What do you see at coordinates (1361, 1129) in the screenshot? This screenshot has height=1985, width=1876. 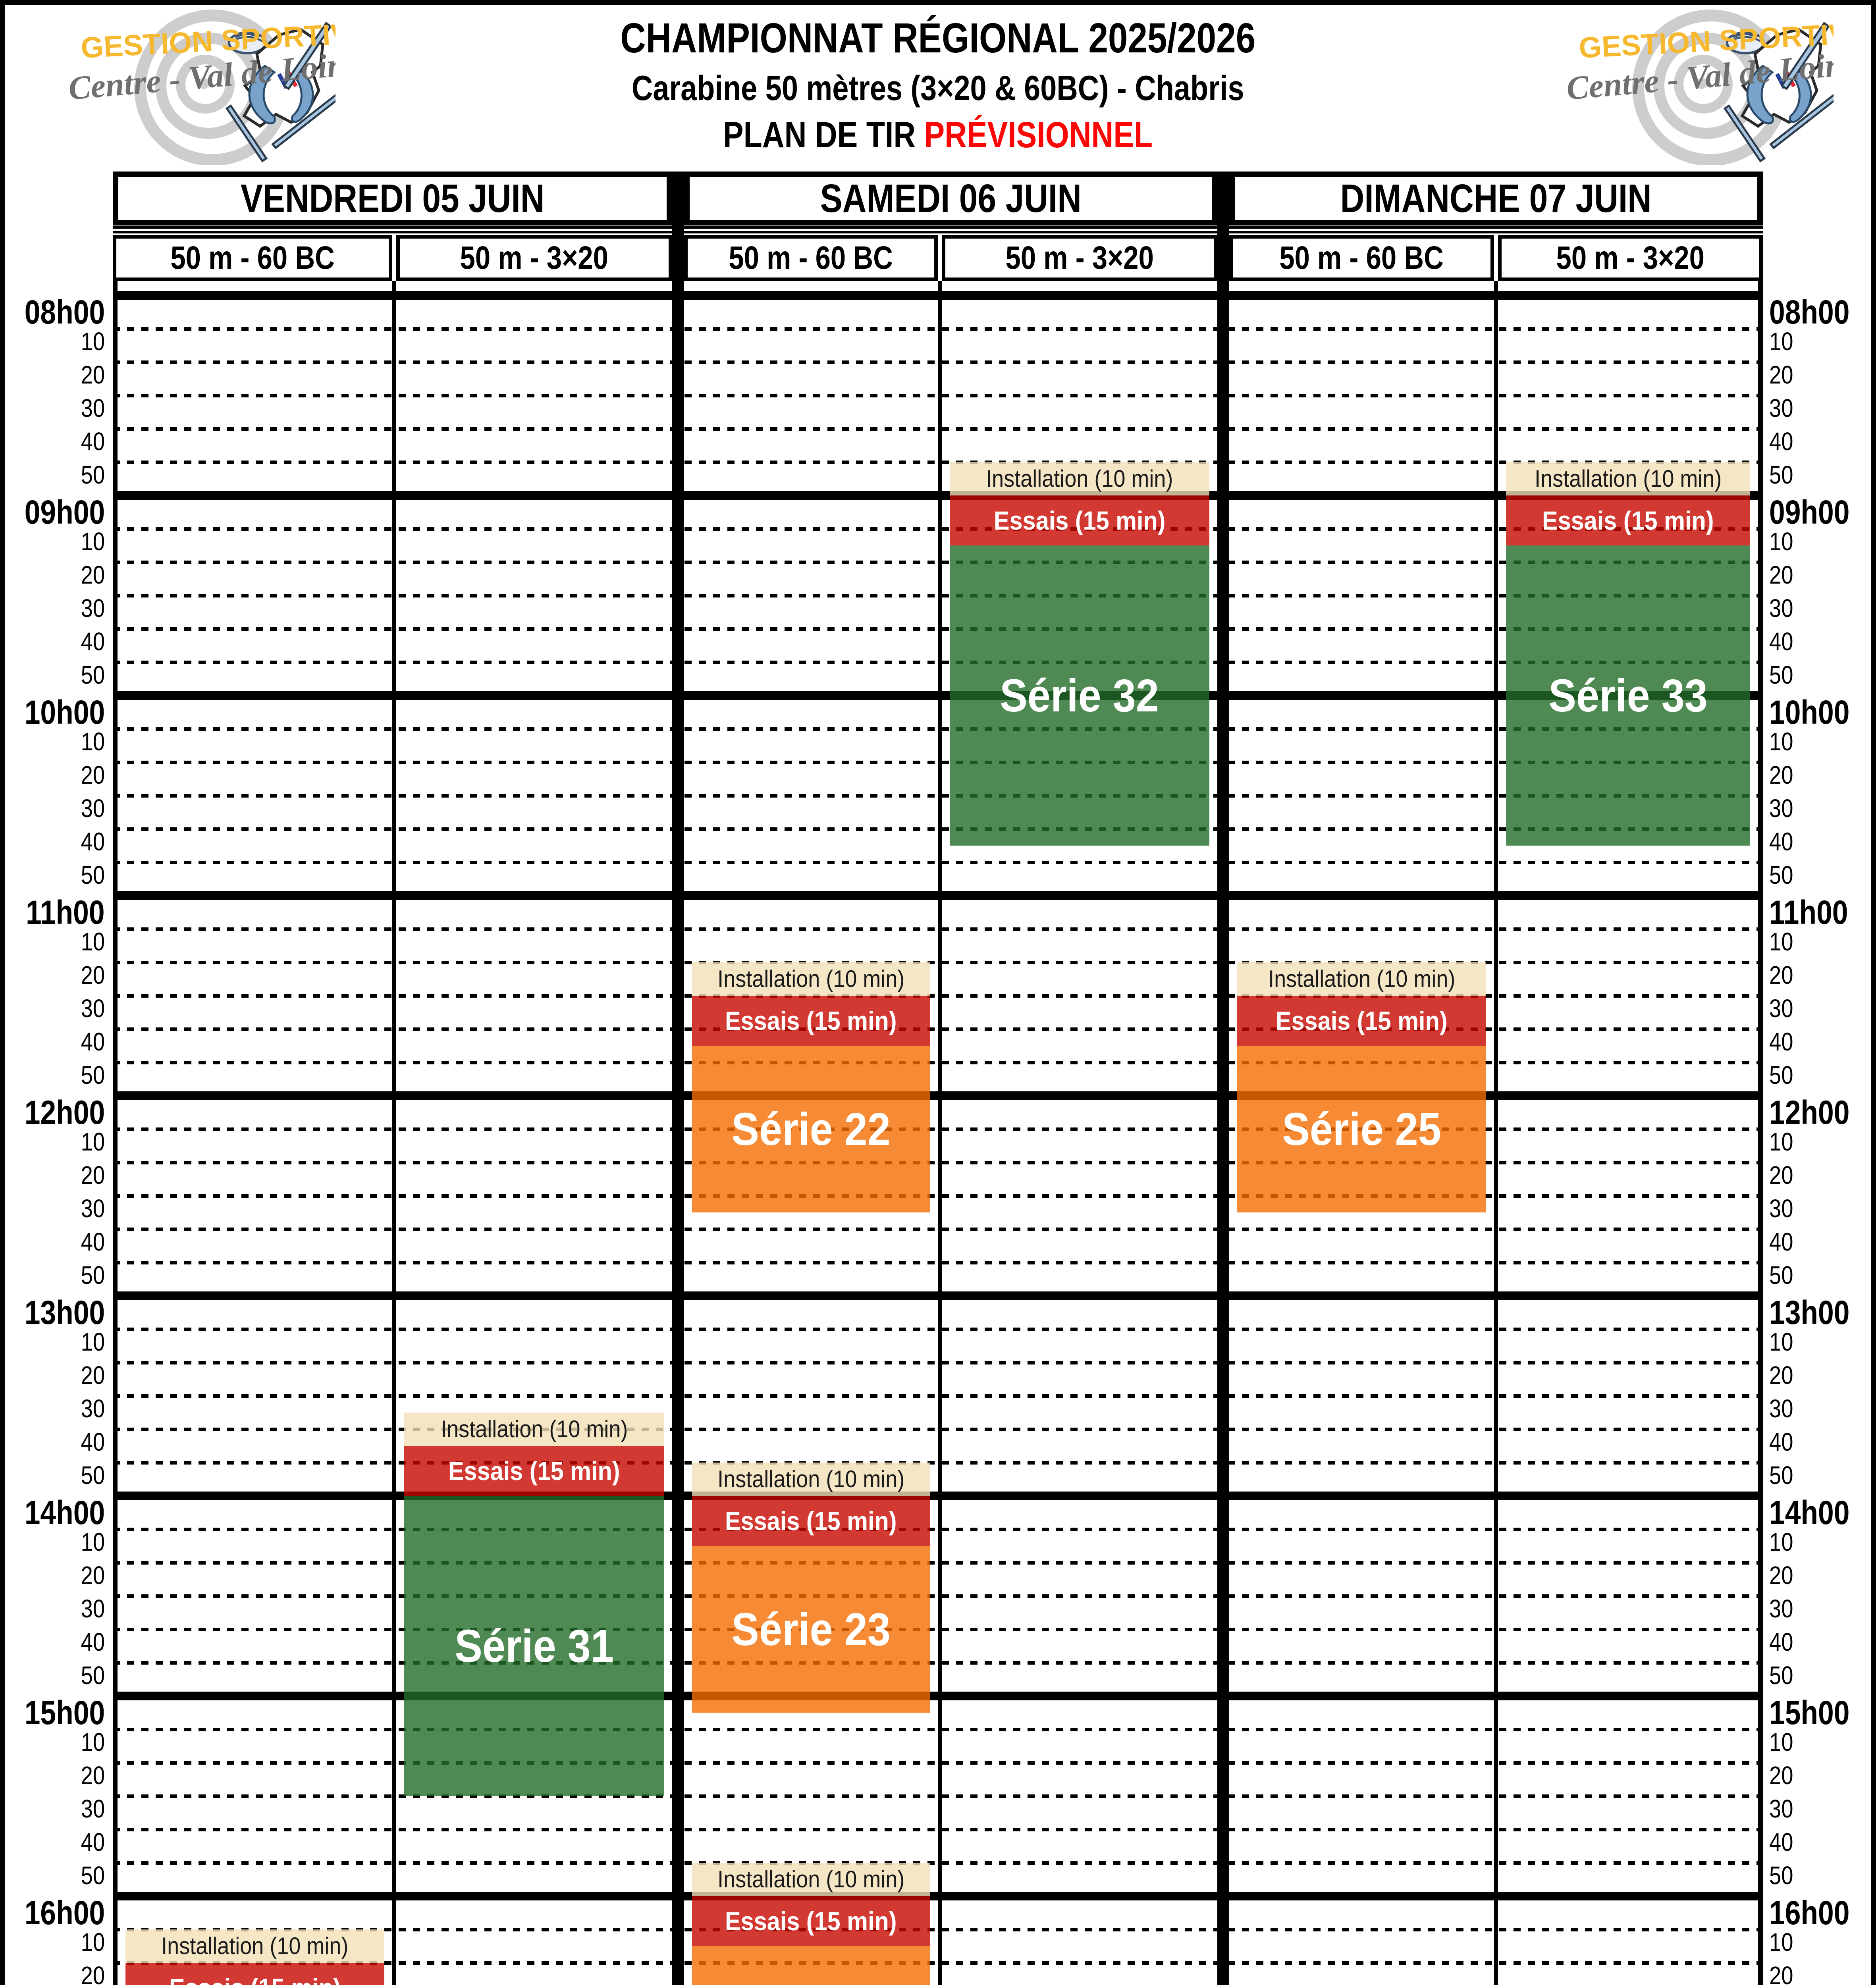 I see `event-label: Série 25` at bounding box center [1361, 1129].